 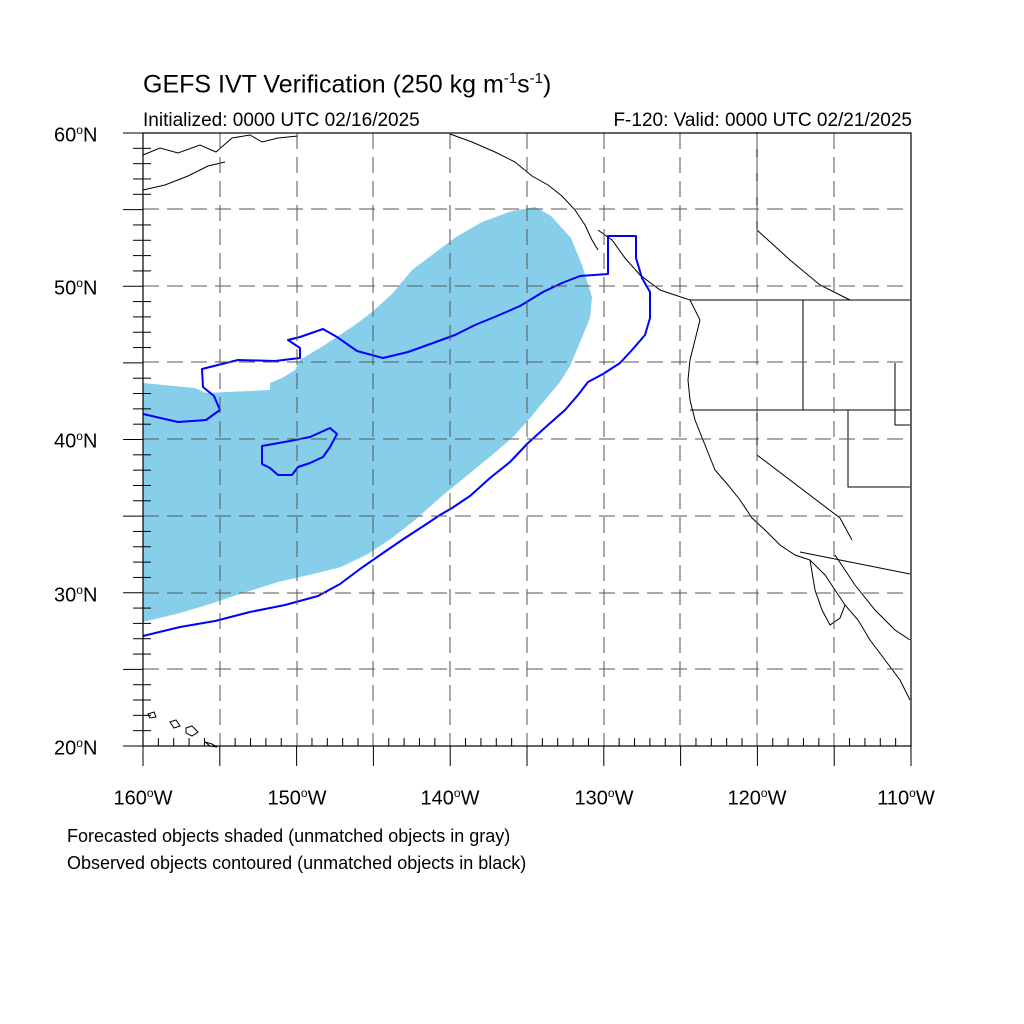 I want to click on lat-label-20: 20oN, so click(x=76, y=748).